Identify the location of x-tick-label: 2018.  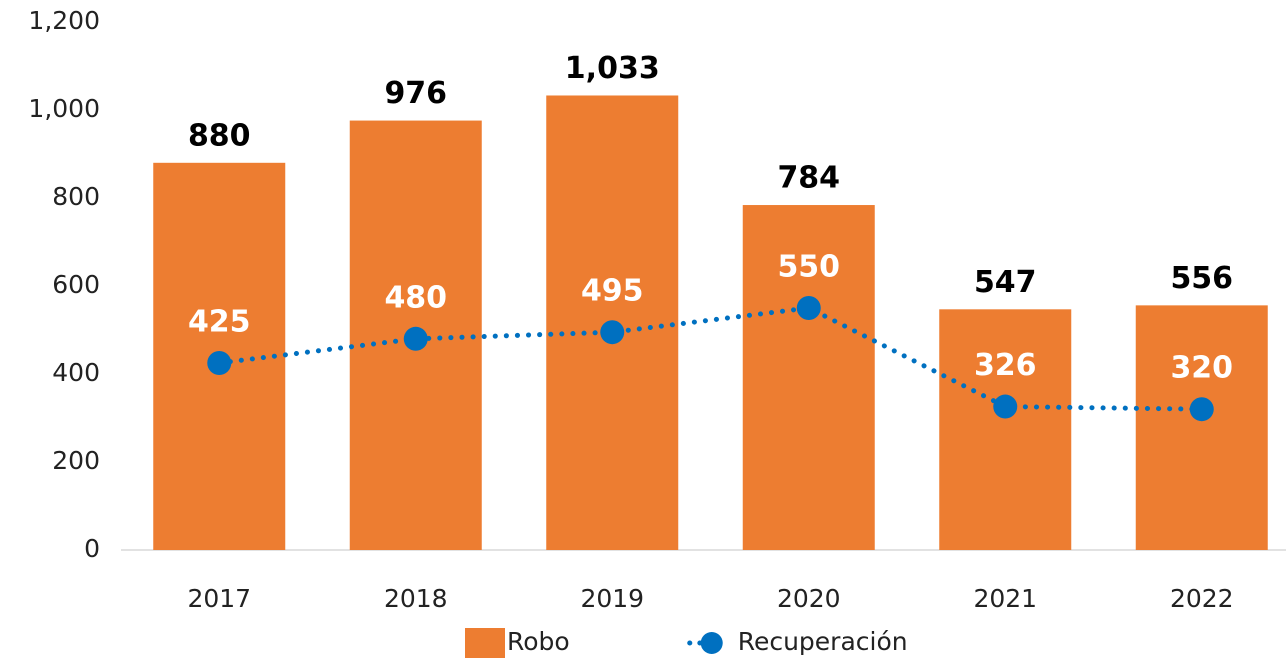
(416, 598).